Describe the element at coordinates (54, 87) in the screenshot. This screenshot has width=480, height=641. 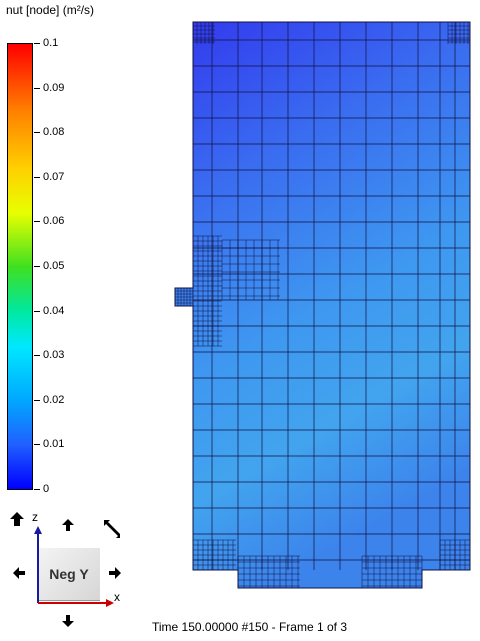
I see `colorbar-tick-label: 0.09` at that location.